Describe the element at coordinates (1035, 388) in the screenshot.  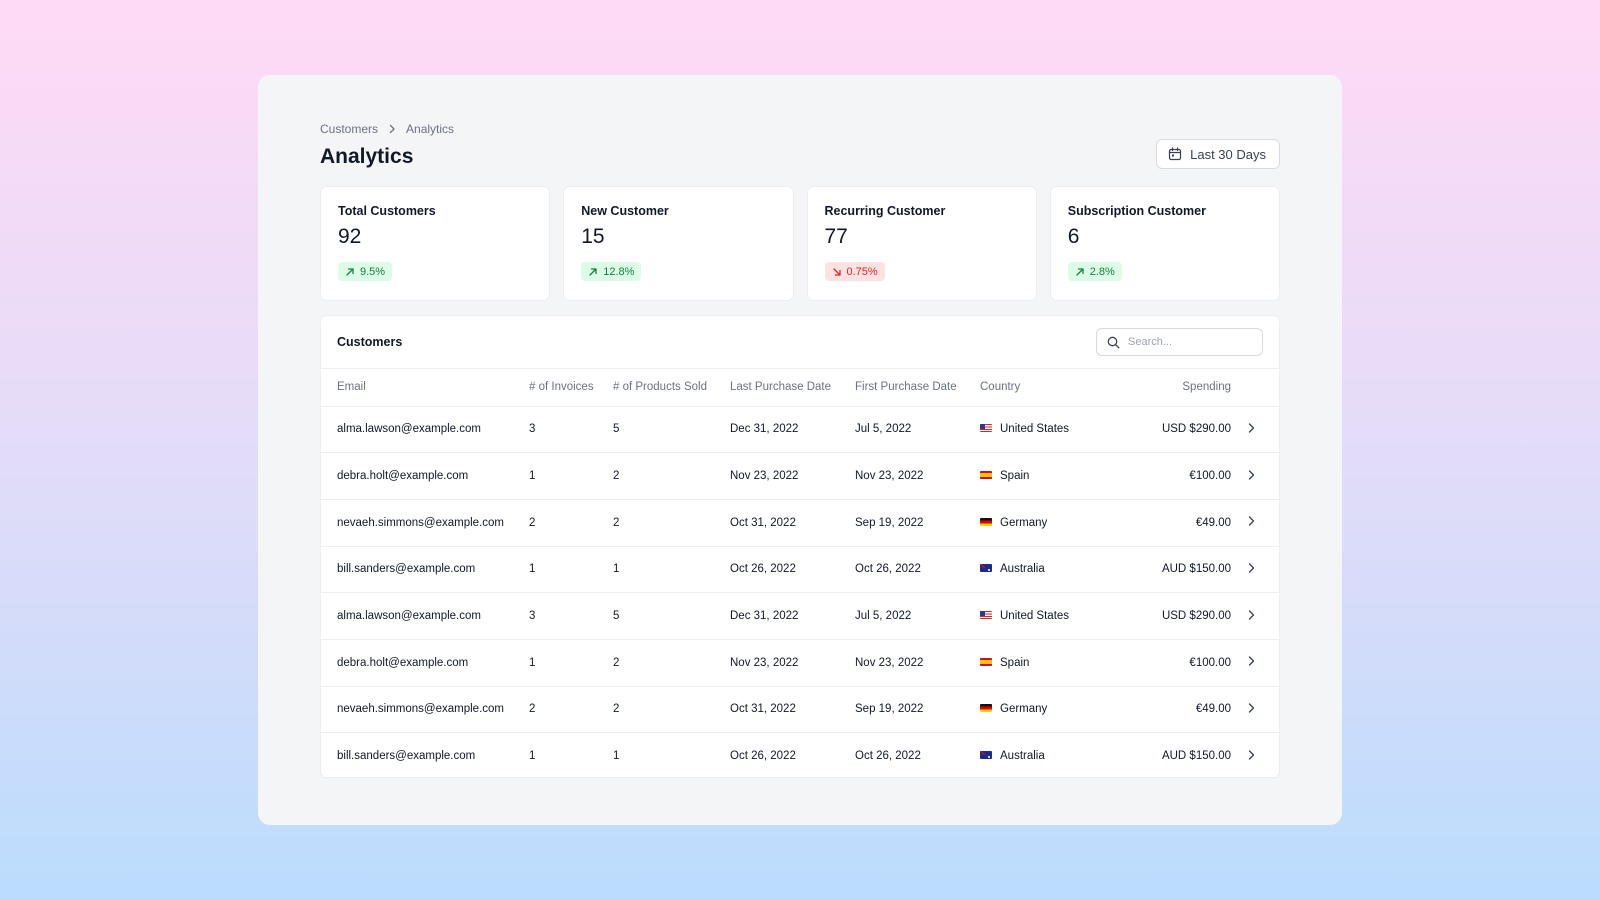
I see `column-header-country: Country` at that location.